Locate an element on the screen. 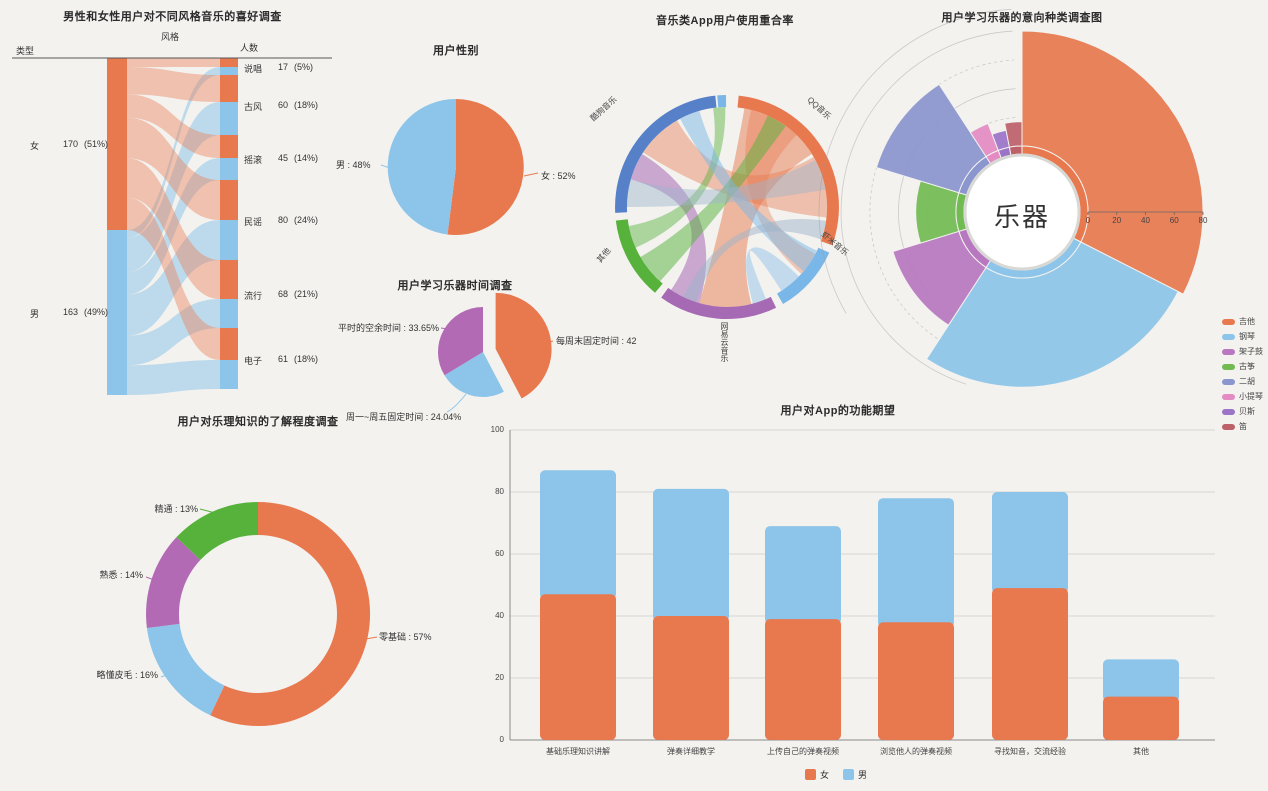 The width and height of the screenshot is (1268, 791). legend-label: 笛 is located at coordinates (1243, 426).